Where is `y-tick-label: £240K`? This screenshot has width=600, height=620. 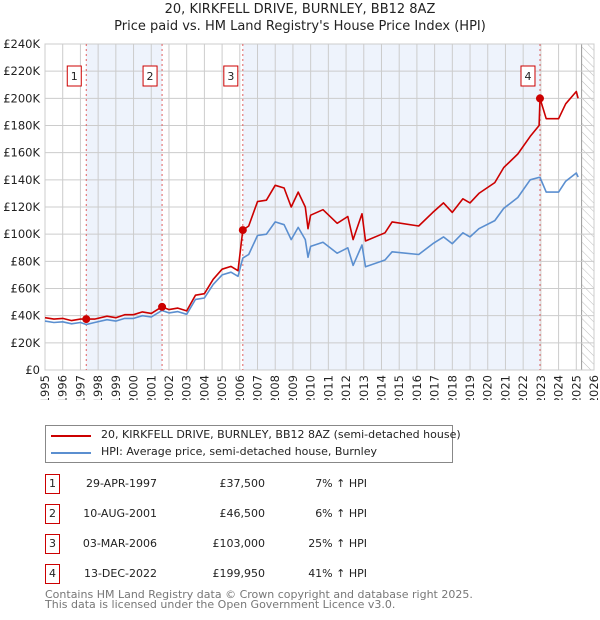 y-tick-label: £240K is located at coordinates (21, 44).